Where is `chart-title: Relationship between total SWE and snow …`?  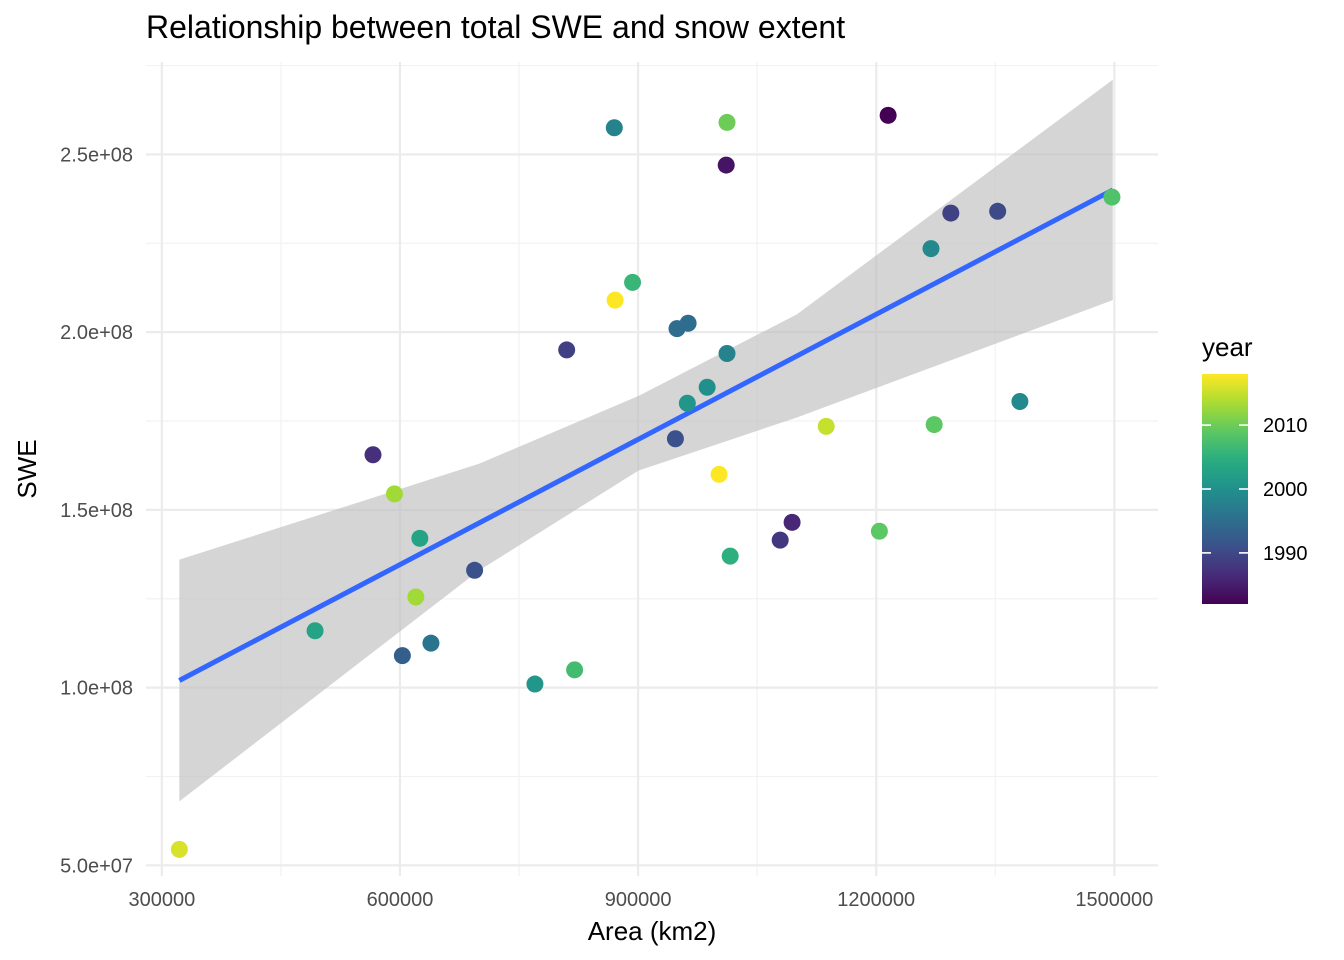 chart-title: Relationship between total SWE and snow … is located at coordinates (495, 27).